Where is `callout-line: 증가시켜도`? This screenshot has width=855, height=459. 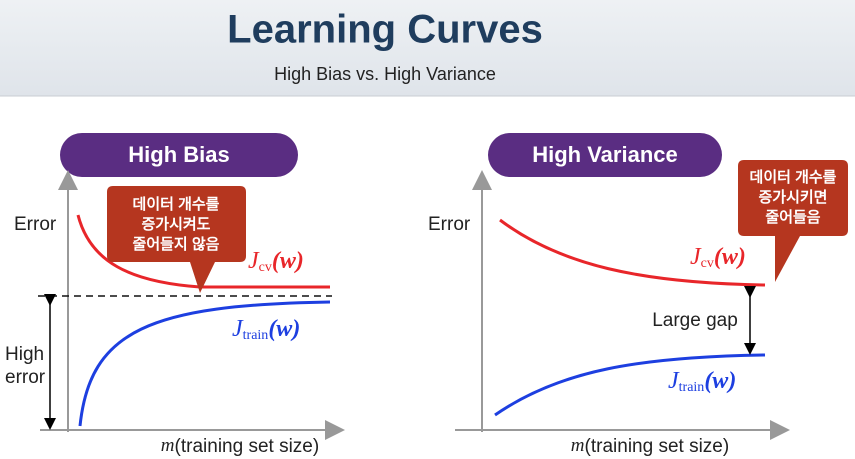 callout-line: 증가시켜도 is located at coordinates (175, 224).